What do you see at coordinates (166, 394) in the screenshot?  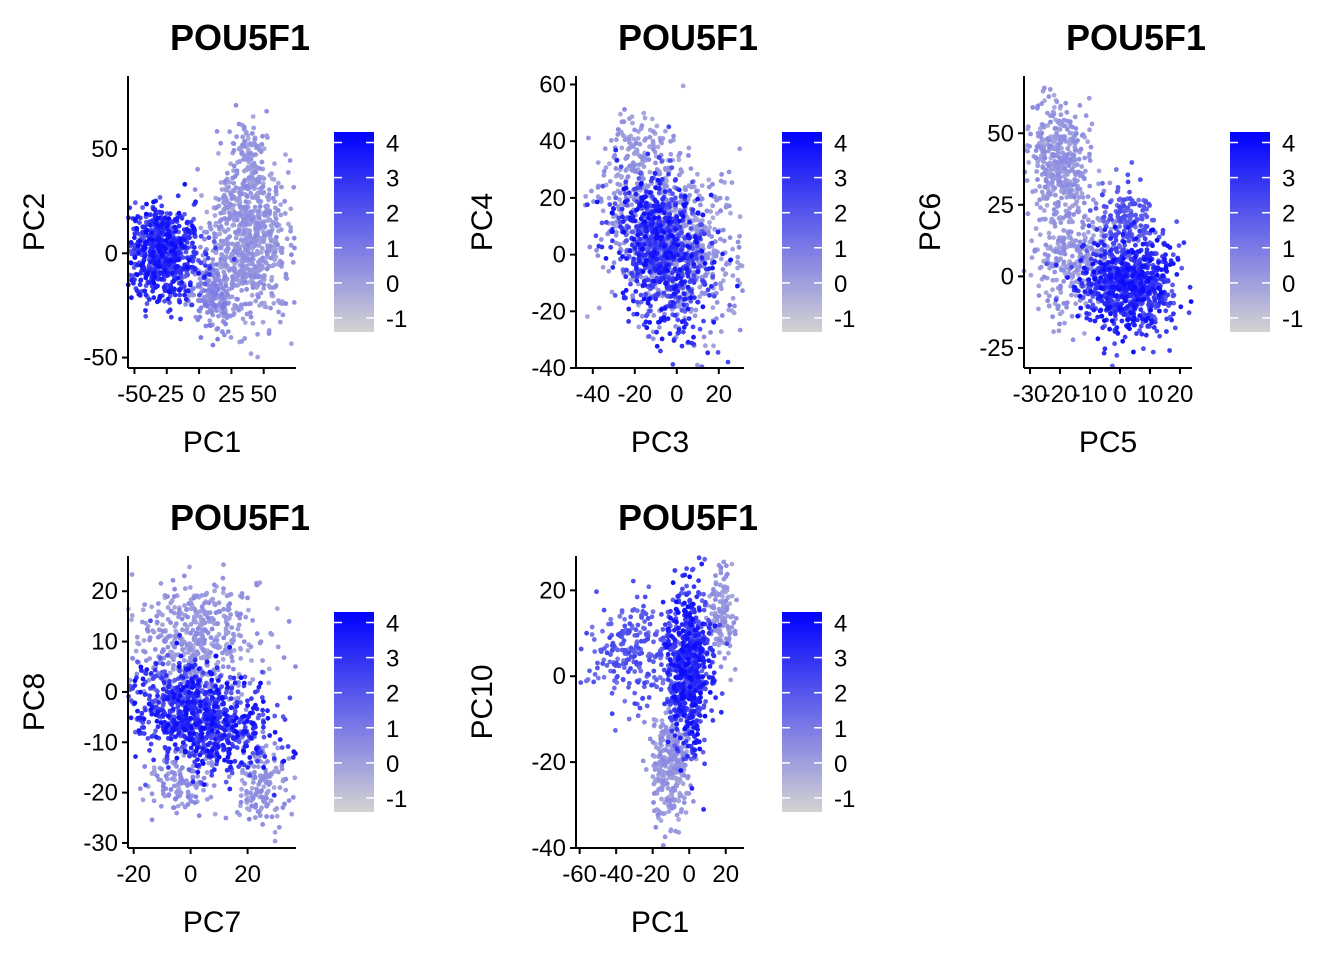 I see `x-tick-label: -25` at bounding box center [166, 394].